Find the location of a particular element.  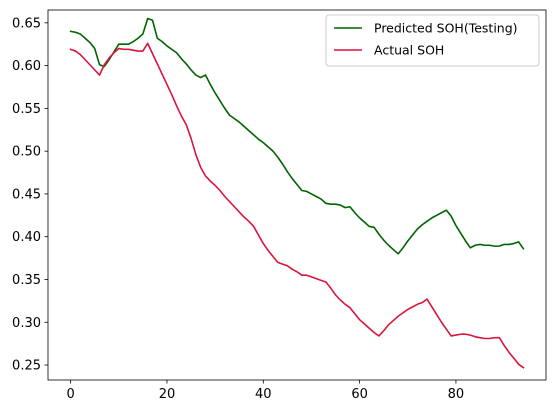

legend-label-actual: Actual SOH is located at coordinates (409, 50).